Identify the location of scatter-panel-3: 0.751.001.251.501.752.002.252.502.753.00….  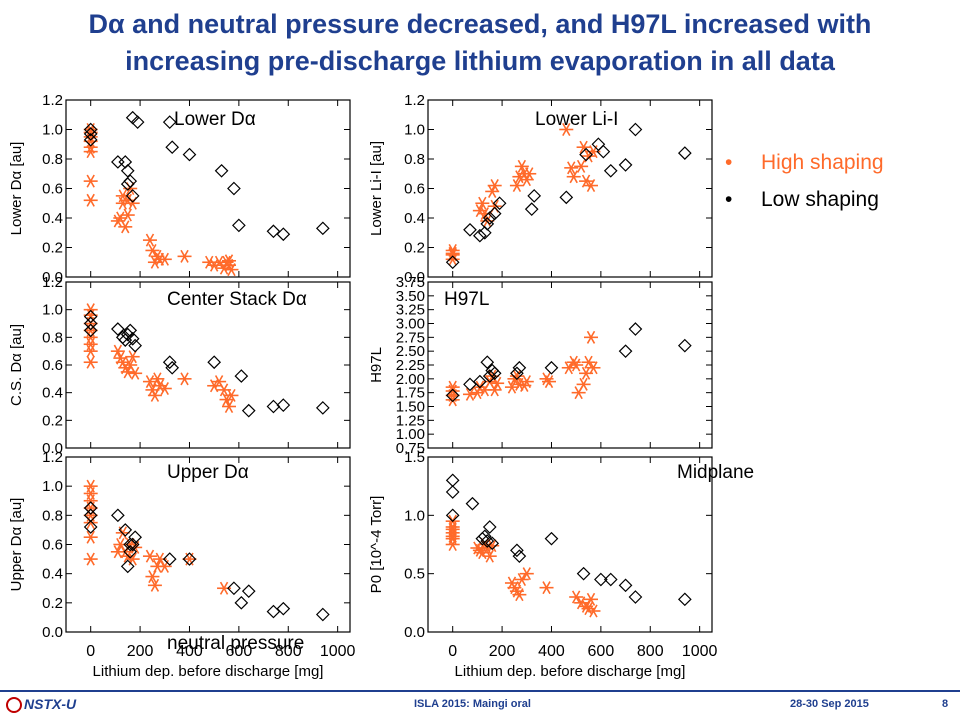
(540, 365).